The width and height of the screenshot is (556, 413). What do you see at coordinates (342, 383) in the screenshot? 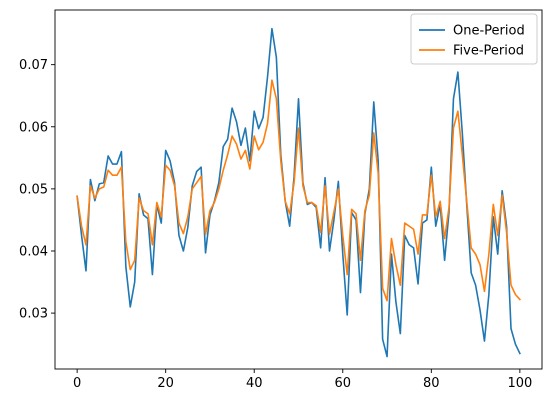
I see `x-tick-label: 60` at bounding box center [342, 383].